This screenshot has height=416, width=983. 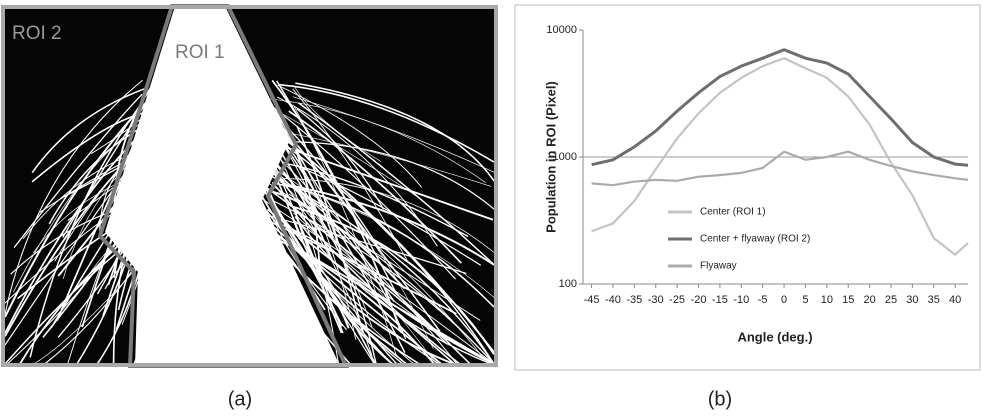 What do you see at coordinates (755, 239) in the screenshot?
I see `legend-label: Center + flyaway (ROI 2)` at bounding box center [755, 239].